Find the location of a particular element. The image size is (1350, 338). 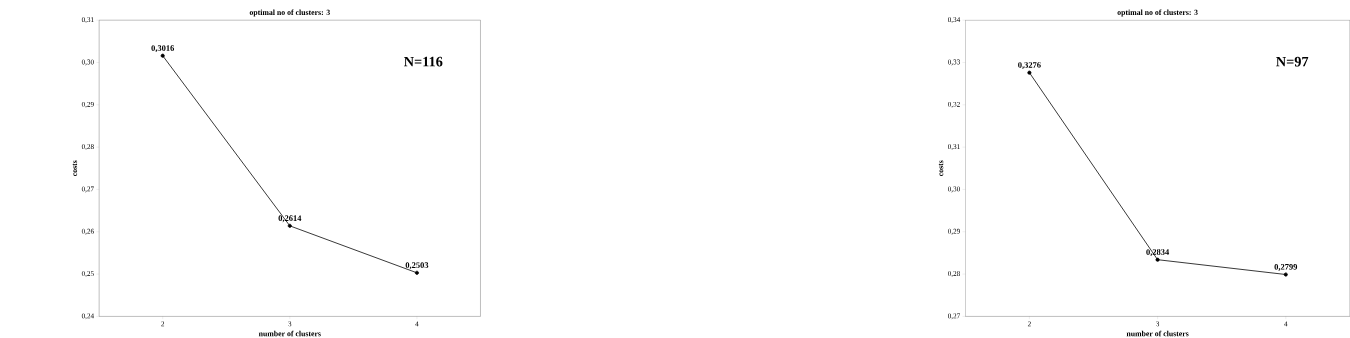

data-label: 0,3276 is located at coordinates (1029, 65).